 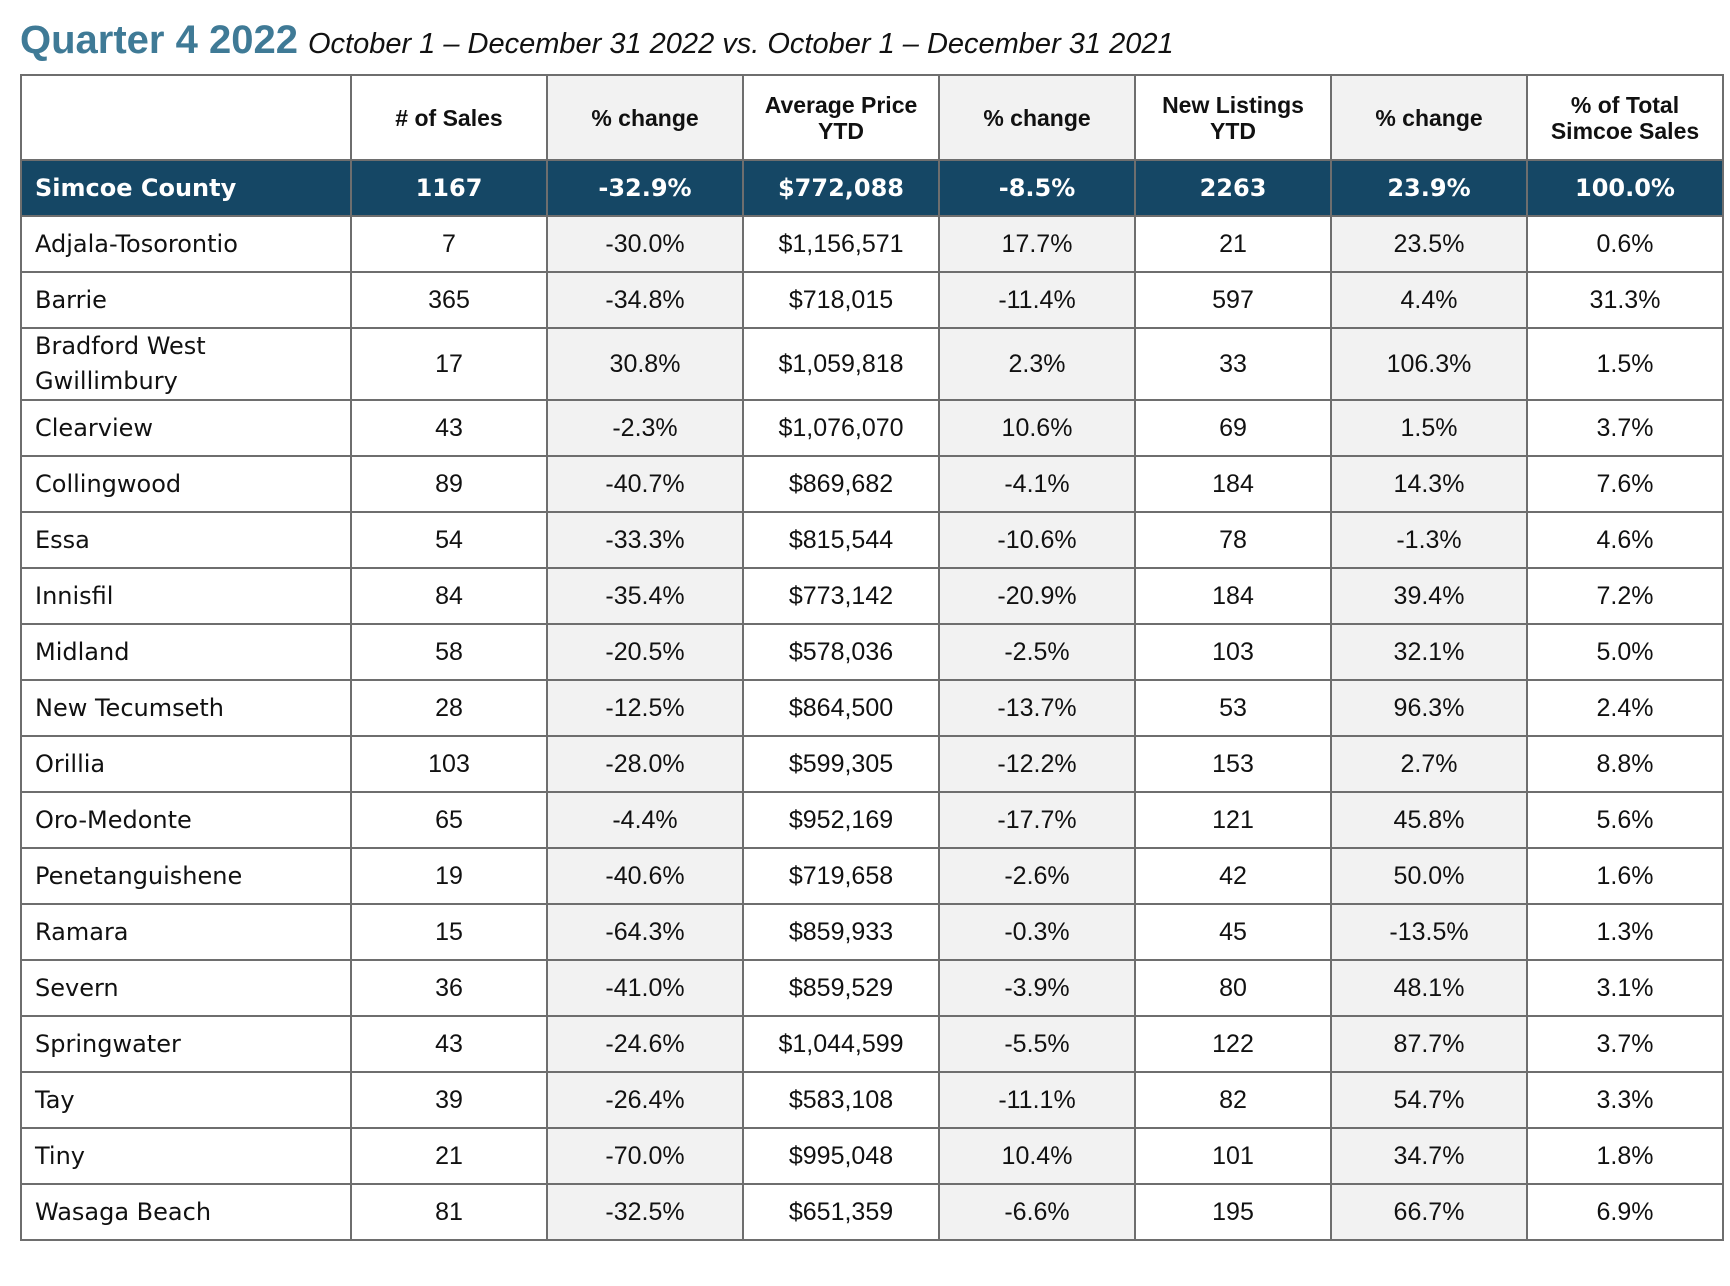 I want to click on cell-pct-total: 5.0%, so click(x=1625, y=652).